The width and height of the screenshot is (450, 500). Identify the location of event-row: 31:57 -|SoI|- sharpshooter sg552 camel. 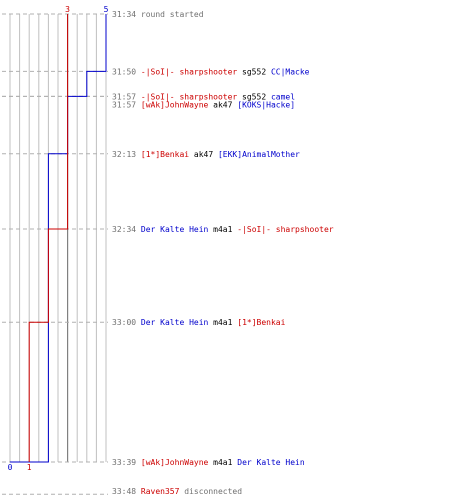
(203, 96).